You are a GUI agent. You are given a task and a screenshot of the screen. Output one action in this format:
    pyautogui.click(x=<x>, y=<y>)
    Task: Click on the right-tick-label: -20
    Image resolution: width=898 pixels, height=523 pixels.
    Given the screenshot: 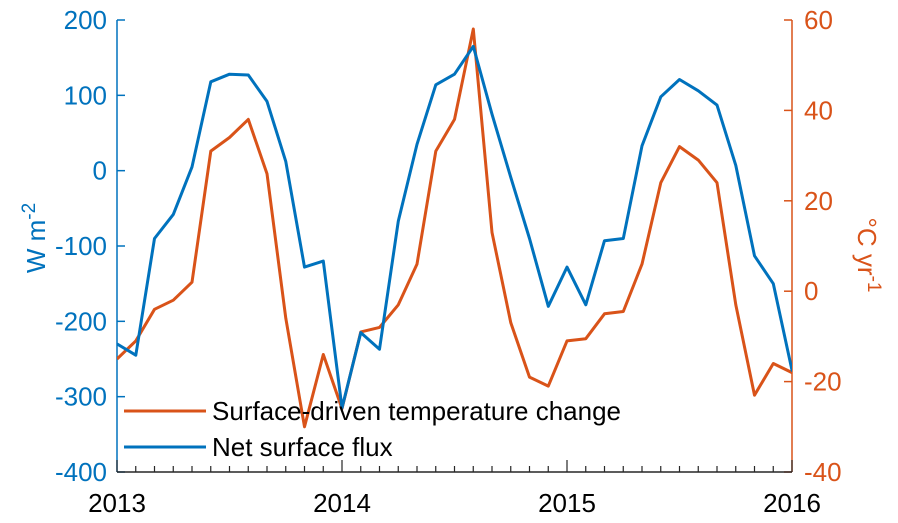 What is the action you would take?
    pyautogui.click(x=823, y=382)
    